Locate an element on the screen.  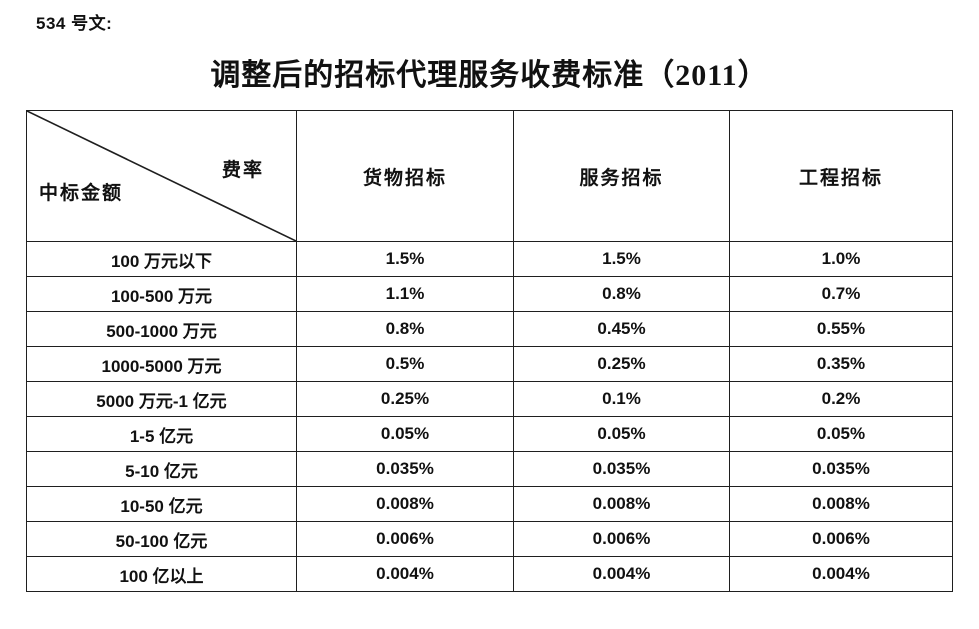
row-label: 10-50 亿元 is located at coordinates (161, 504).